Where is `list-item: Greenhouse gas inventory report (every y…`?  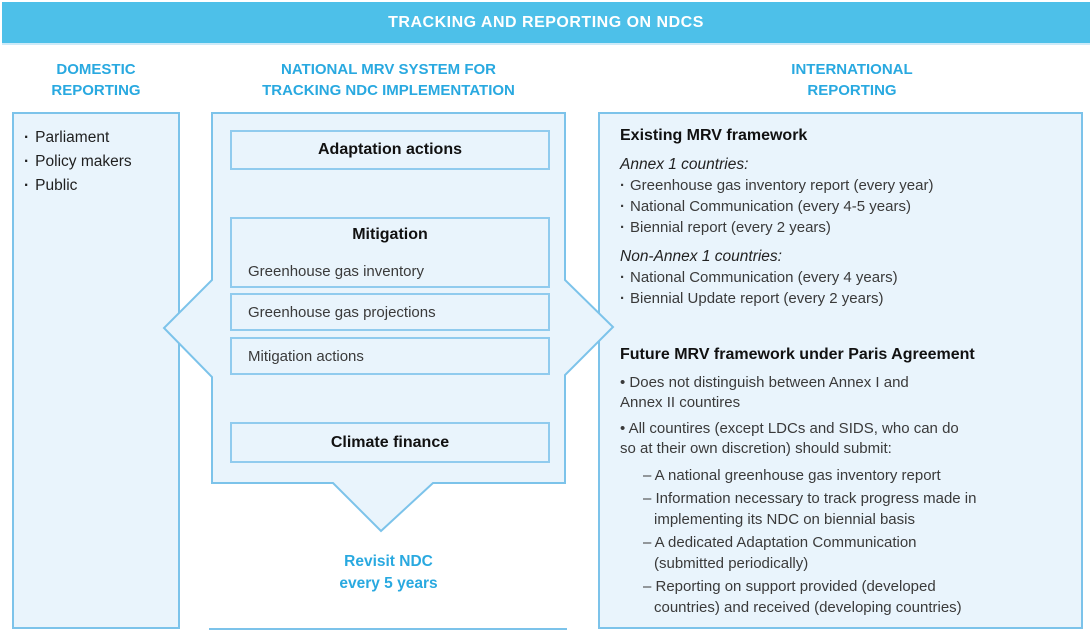
list-item: Greenhouse gas inventory report (every y… is located at coordinates (844, 185).